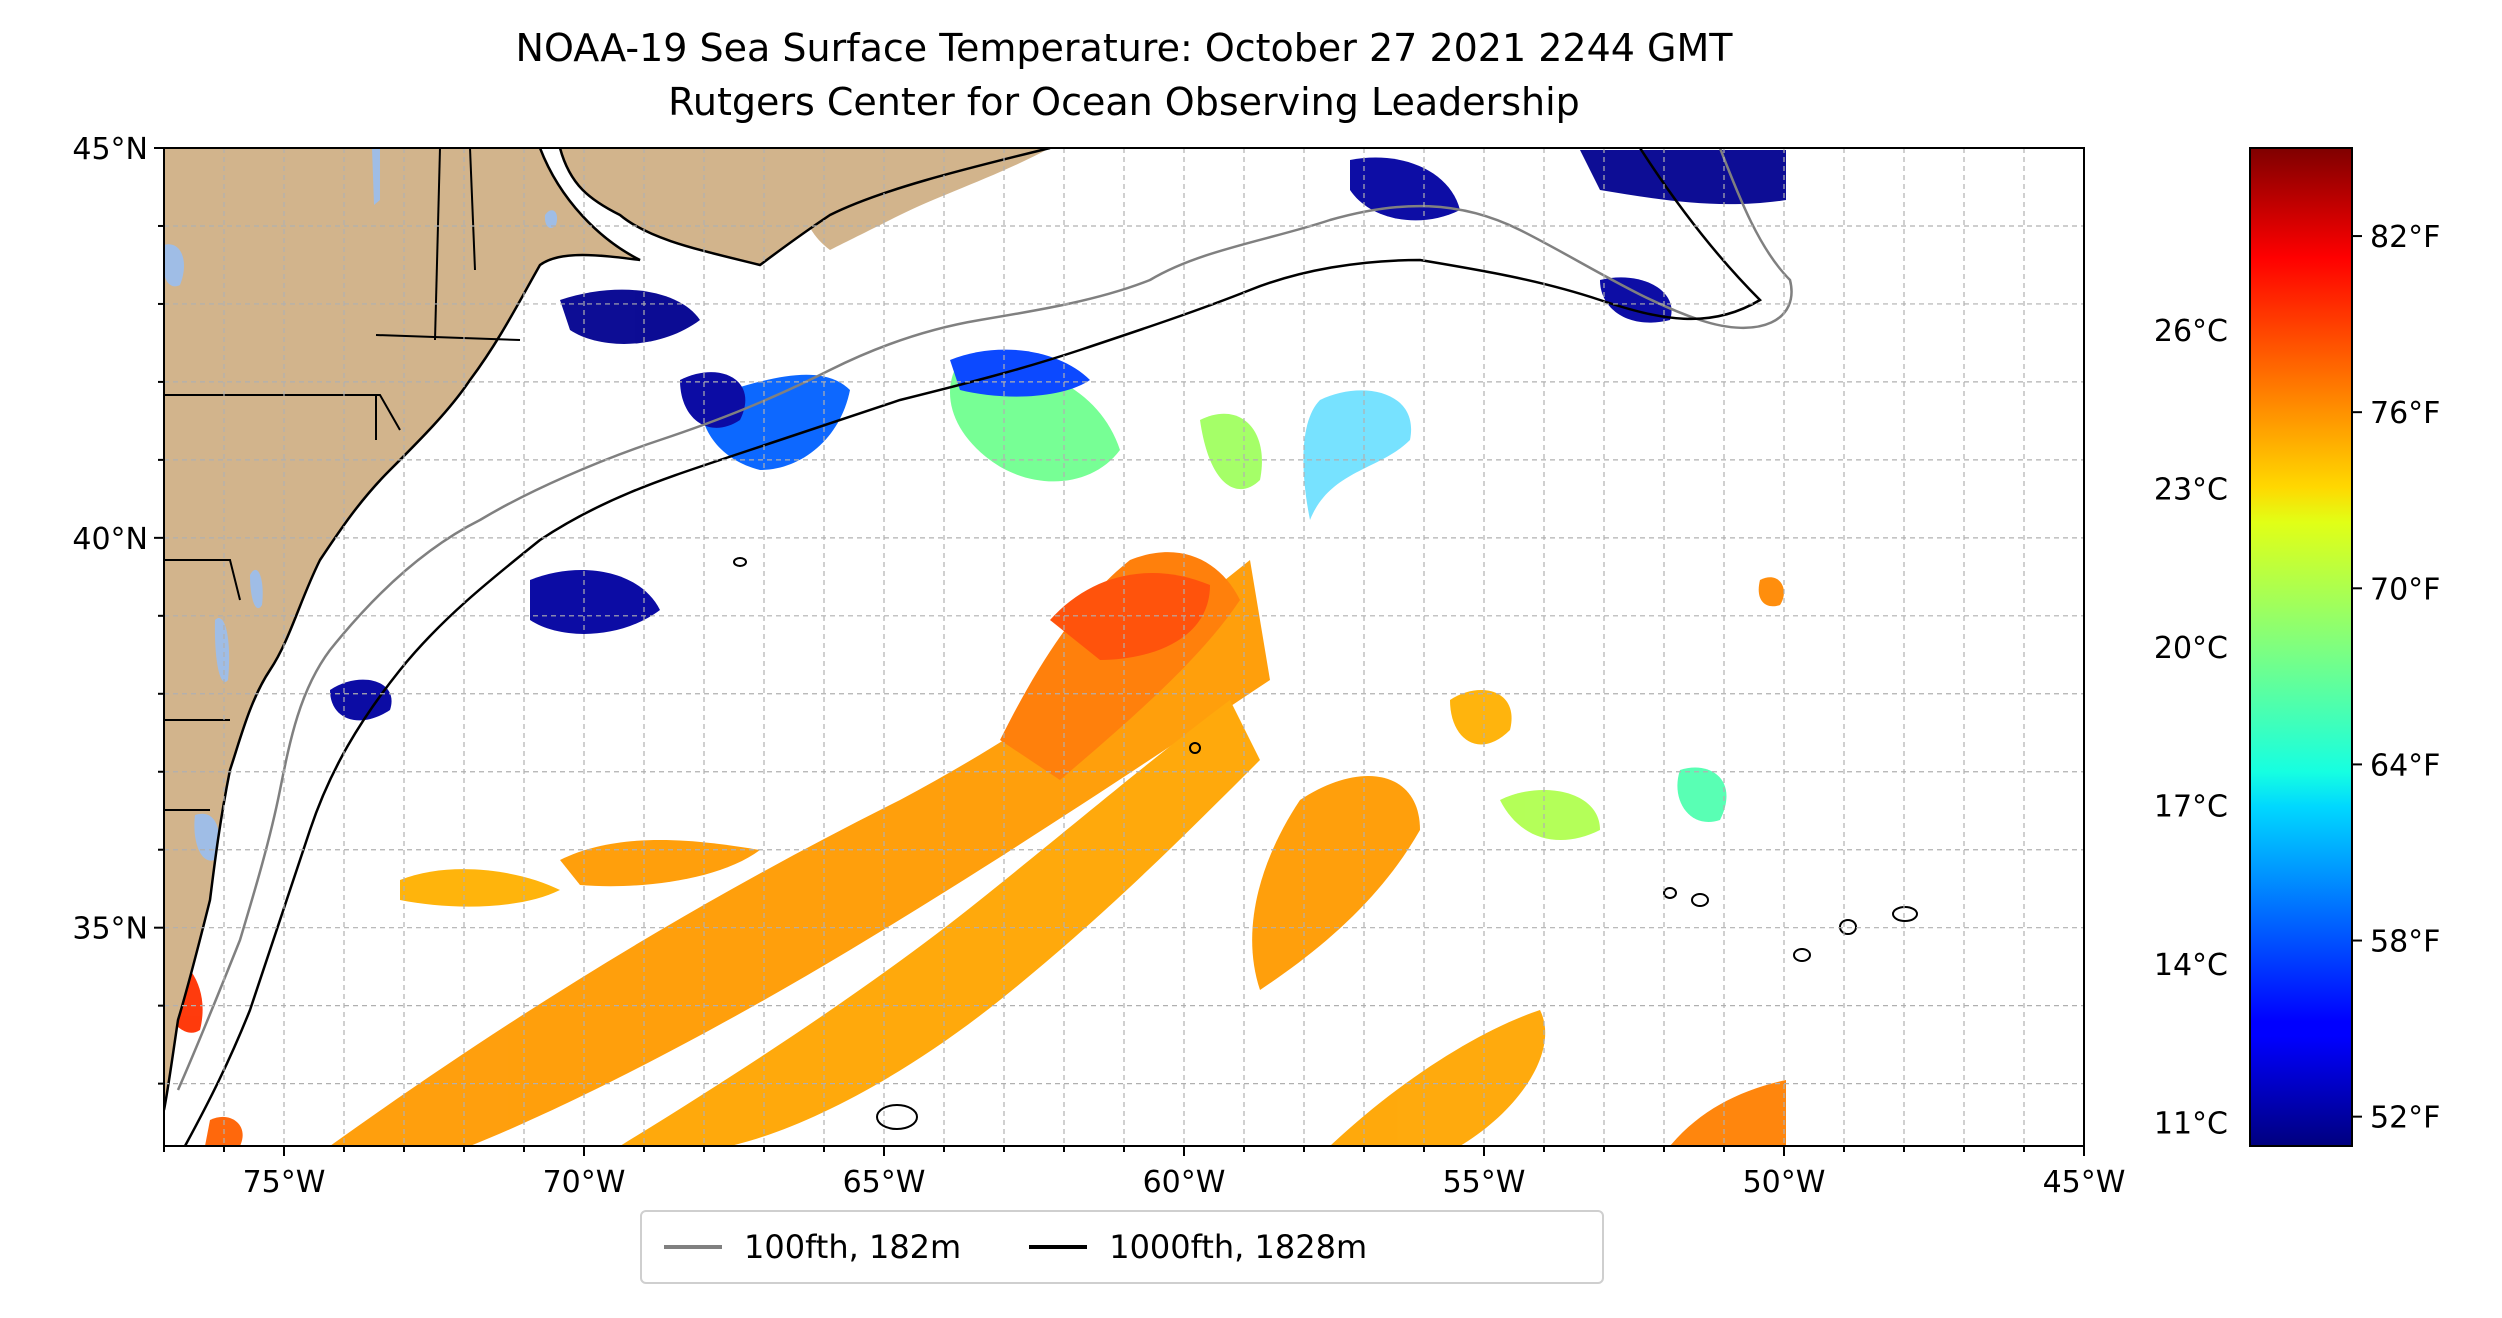 This screenshot has width=2502, height=1318. I want to click on colorbar-f-tick-label: 82°F, so click(2405, 237).